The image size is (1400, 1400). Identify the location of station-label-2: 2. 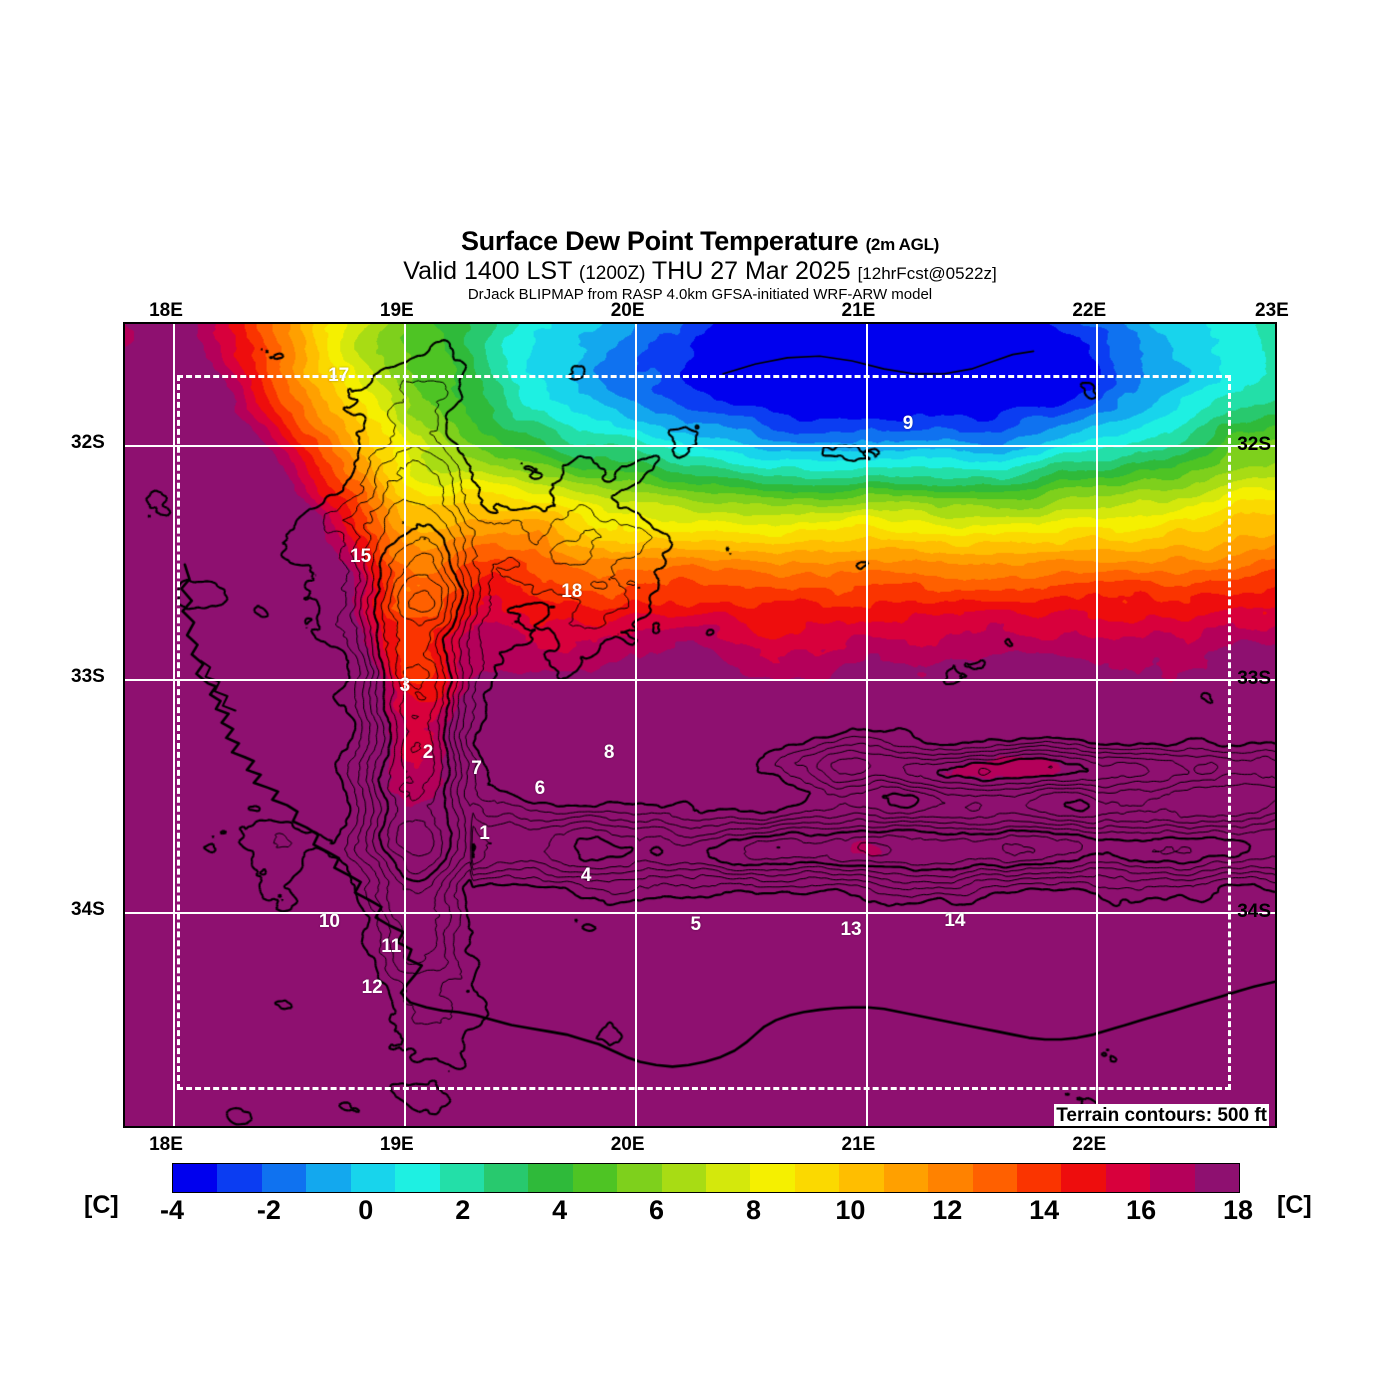
(428, 753).